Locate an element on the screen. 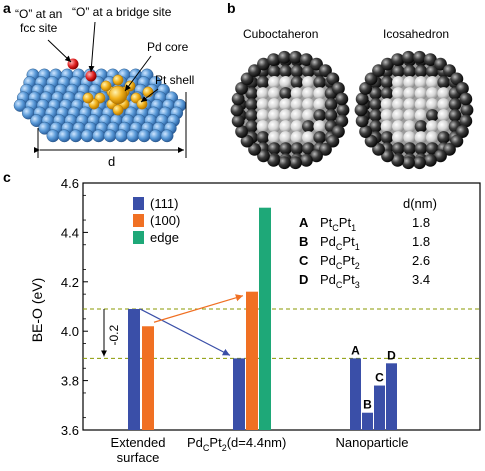  nanoparticle-bar-label: B is located at coordinates (367, 405).